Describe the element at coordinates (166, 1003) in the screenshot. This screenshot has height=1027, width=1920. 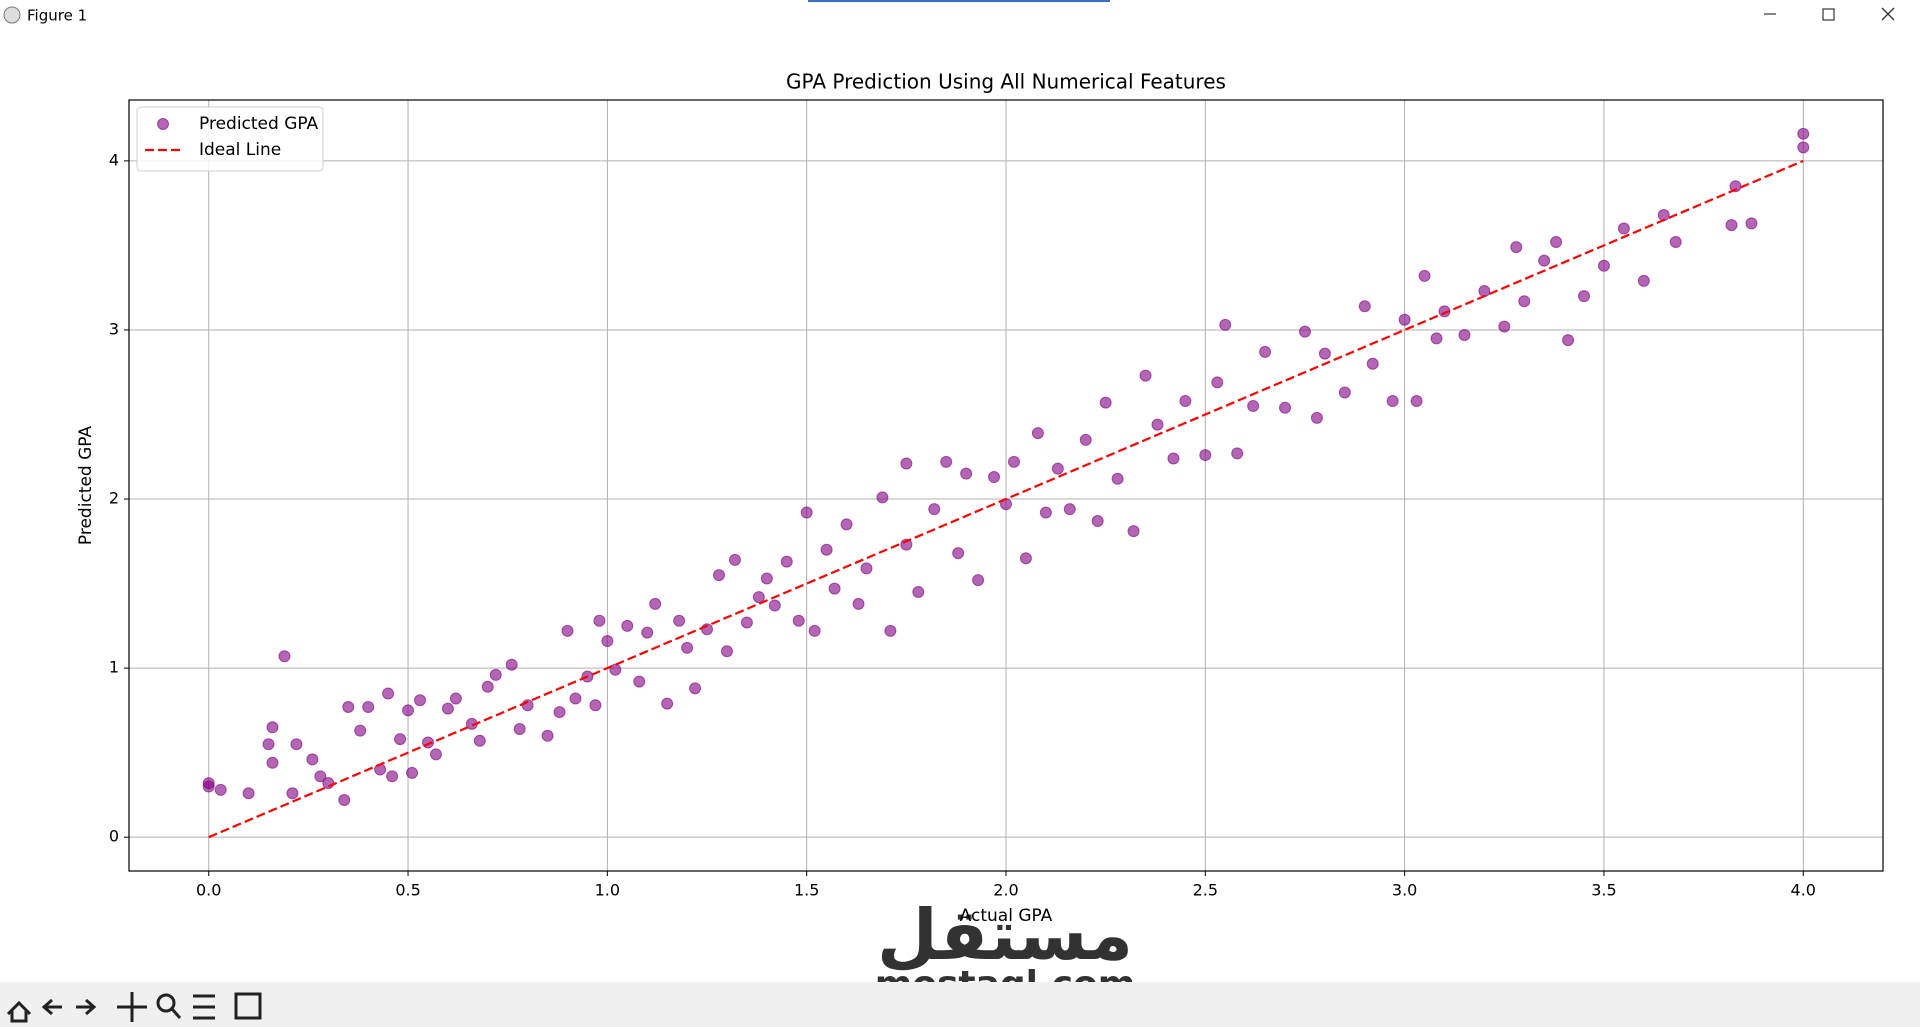
I see `zoom-button` at that location.